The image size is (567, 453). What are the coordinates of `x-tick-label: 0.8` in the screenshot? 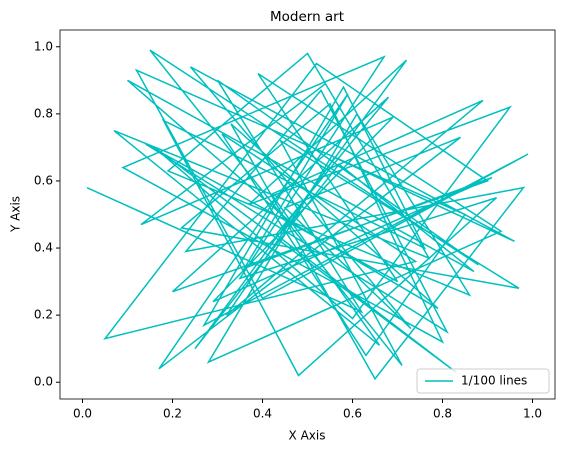 It's located at (442, 414).